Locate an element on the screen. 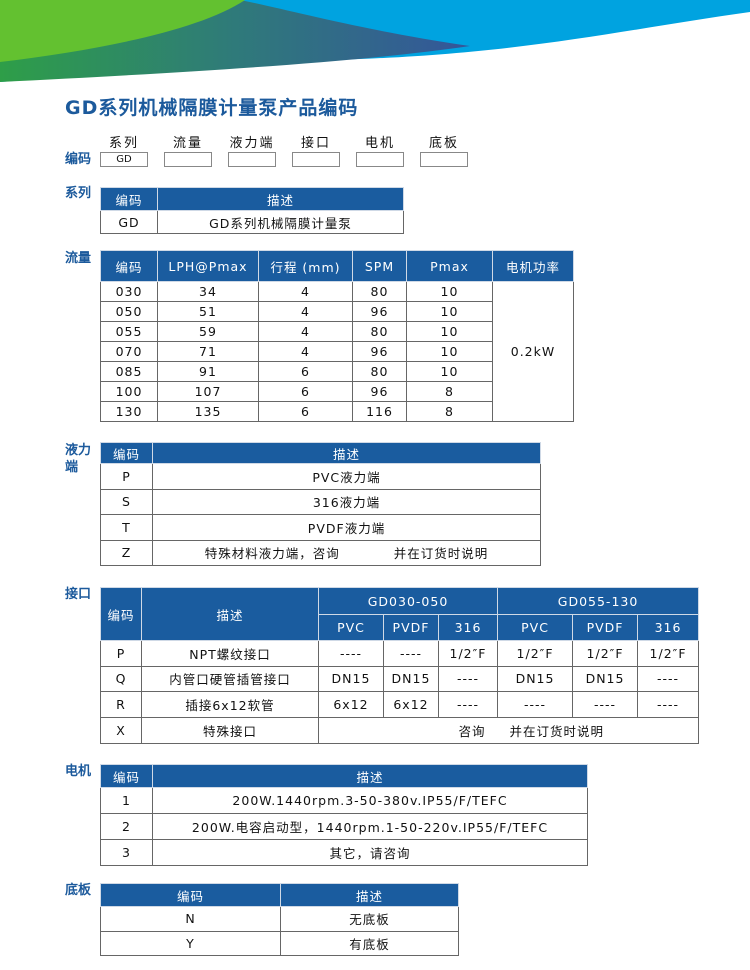 The image size is (750, 970). flow-cell: 80 is located at coordinates (379, 331).